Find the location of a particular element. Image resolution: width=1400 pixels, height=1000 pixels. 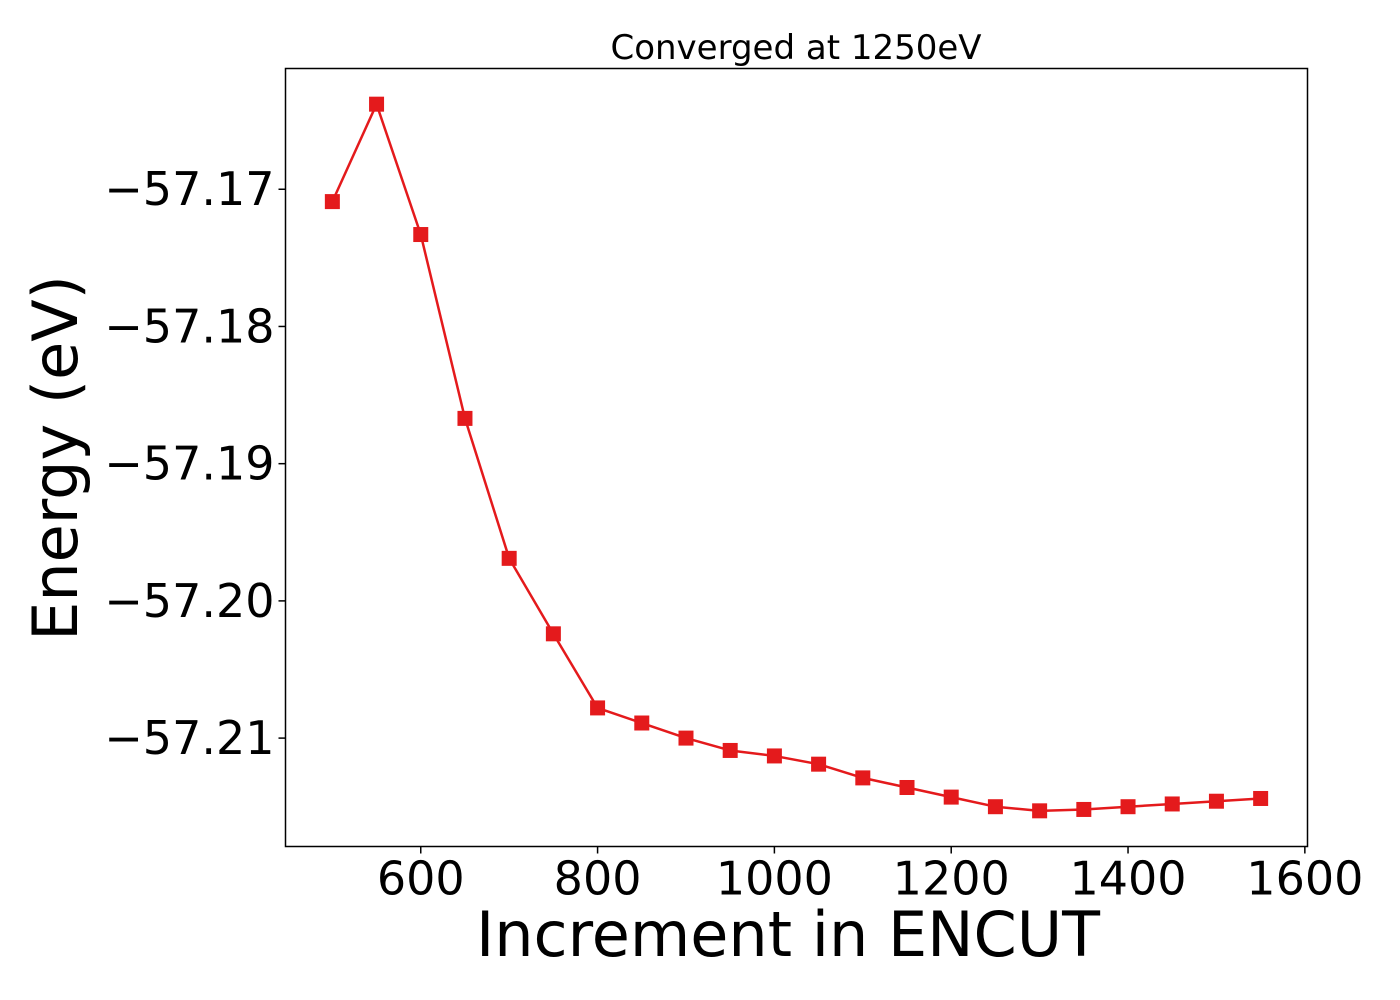

y-tick-label: −57.18 is located at coordinates (189, 326).